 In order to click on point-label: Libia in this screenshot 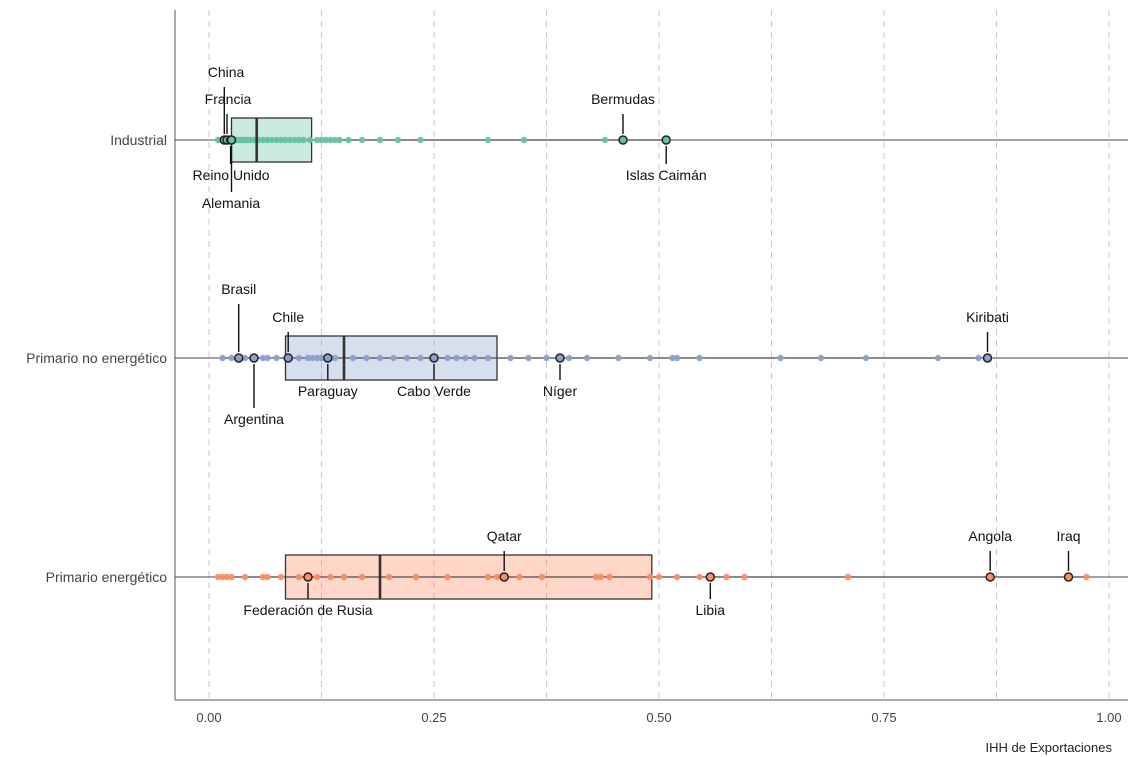, I will do `click(711, 610)`.